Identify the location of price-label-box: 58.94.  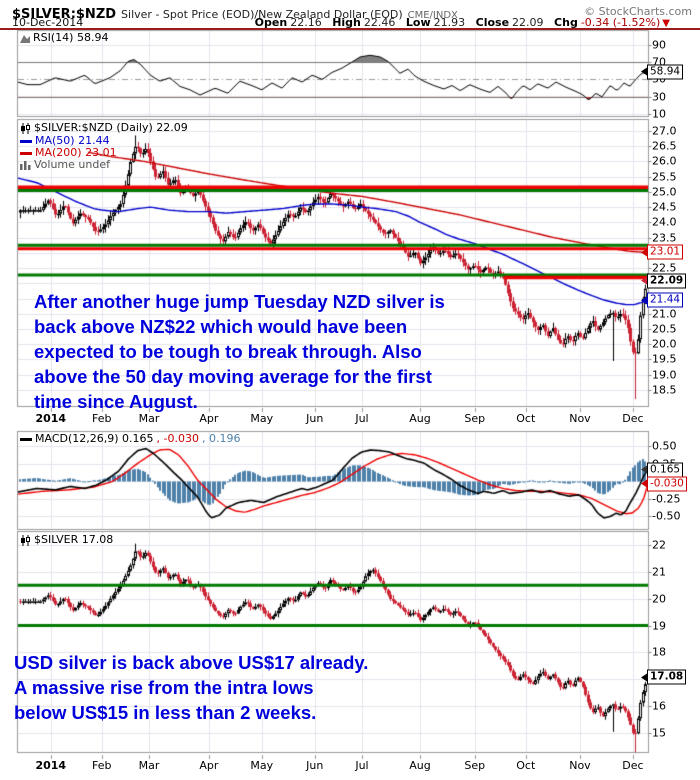
(662, 72).